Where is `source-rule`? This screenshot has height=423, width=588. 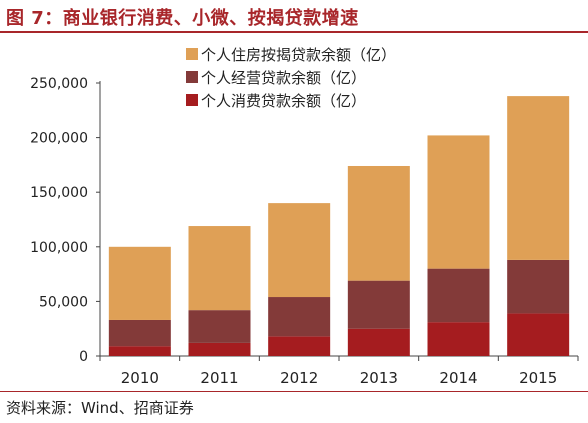 source-rule is located at coordinates (294, 391).